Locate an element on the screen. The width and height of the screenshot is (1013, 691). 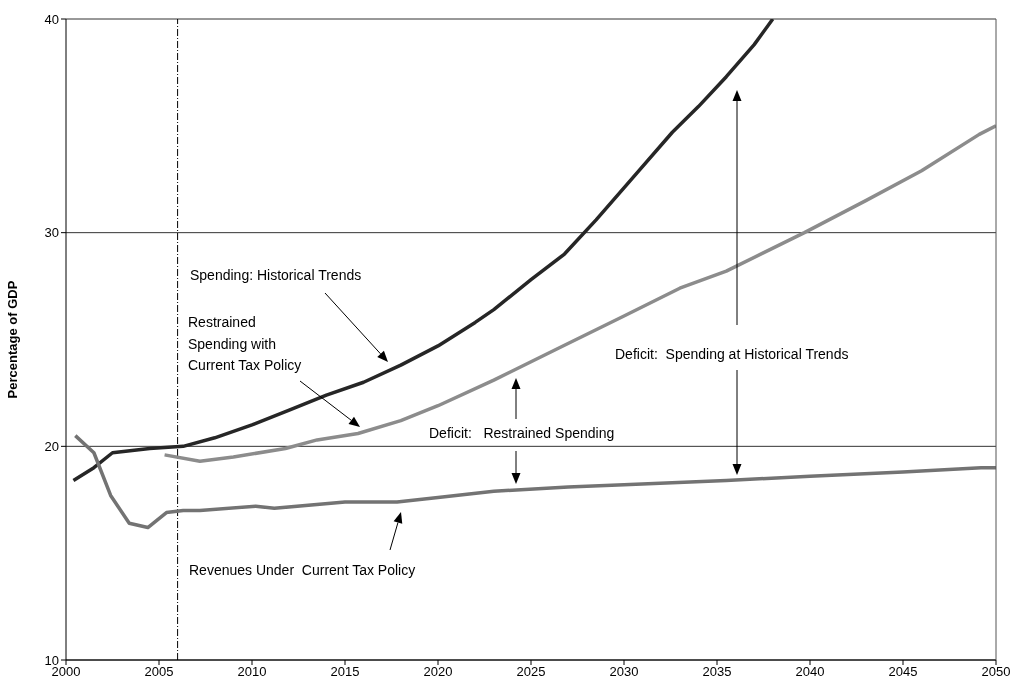
y-tick-label: 40 is located at coordinates (51, 19).